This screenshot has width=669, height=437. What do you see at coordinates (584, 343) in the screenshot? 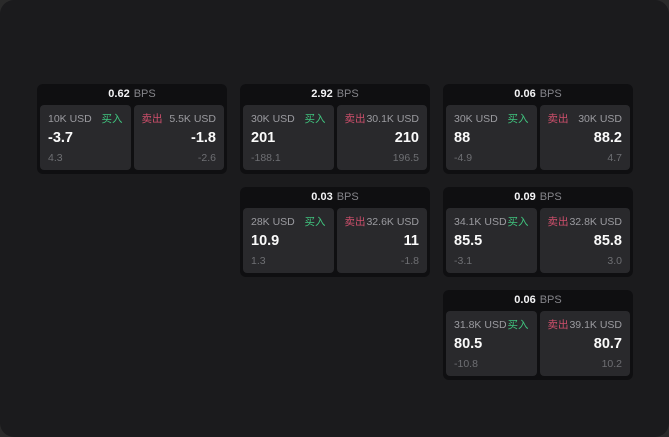
I see `sell-panel: 卖出 39.1K USD 80.7 10.2` at bounding box center [584, 343].